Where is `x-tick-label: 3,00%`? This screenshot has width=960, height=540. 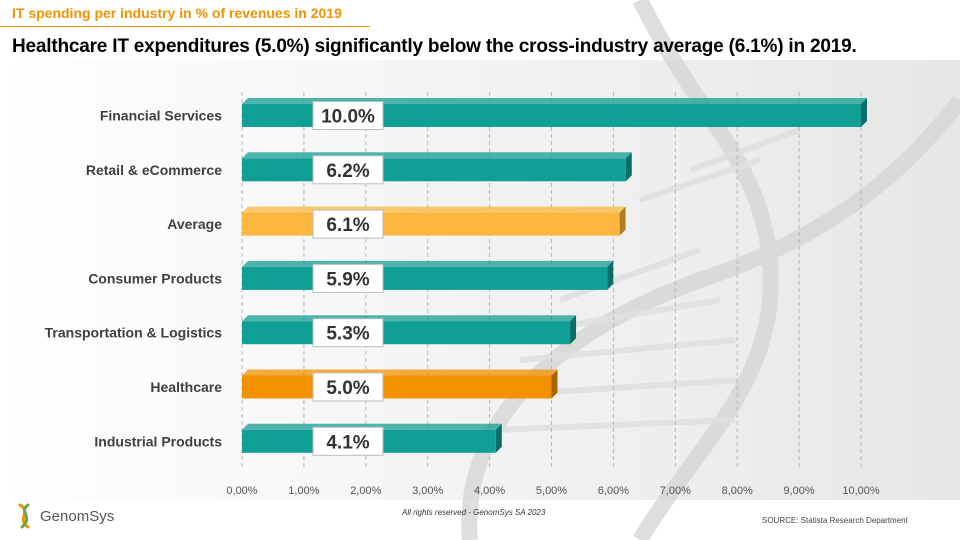 x-tick-label: 3,00% is located at coordinates (427, 491).